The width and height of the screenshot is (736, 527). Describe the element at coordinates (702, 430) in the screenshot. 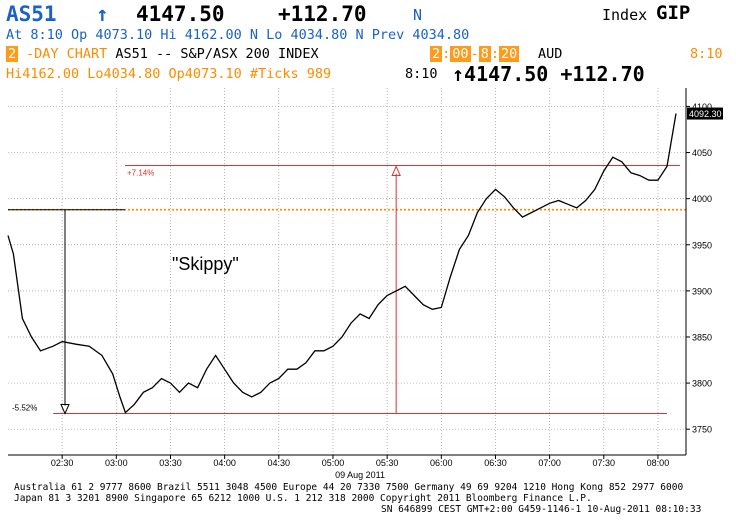

I see `y-tick-label: 3750` at that location.